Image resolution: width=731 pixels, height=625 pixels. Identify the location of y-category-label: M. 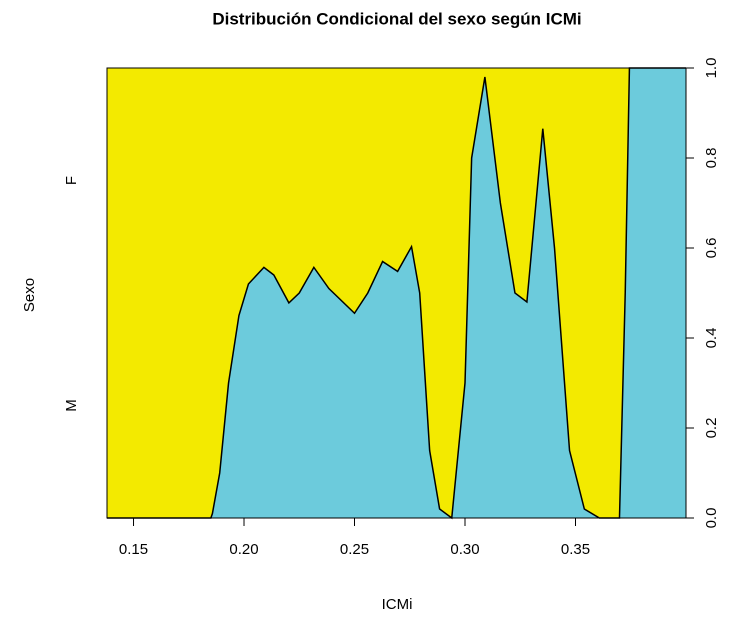
(71, 405).